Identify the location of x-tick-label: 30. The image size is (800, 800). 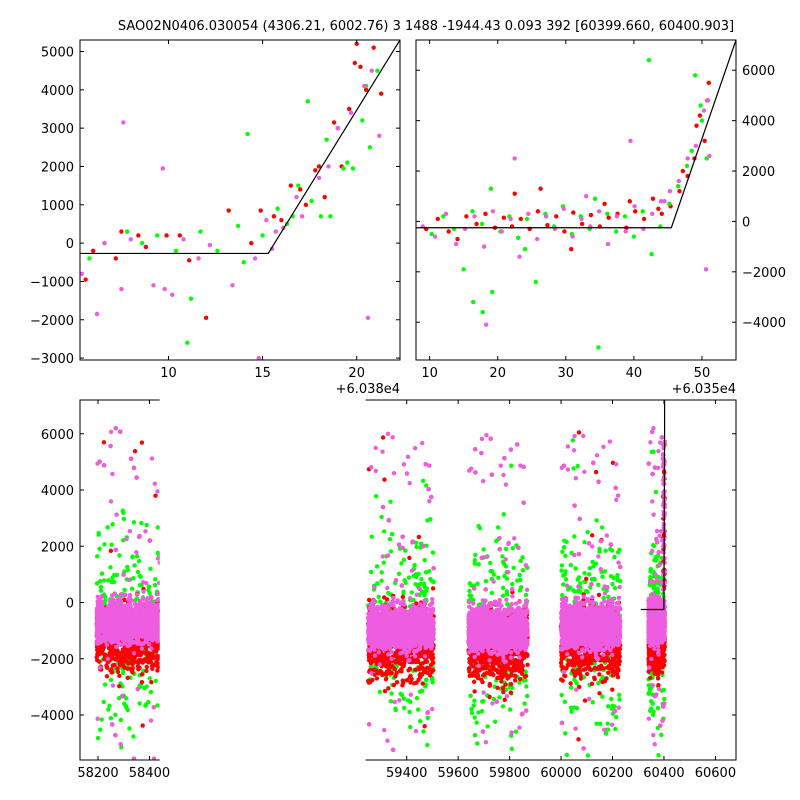
(566, 373).